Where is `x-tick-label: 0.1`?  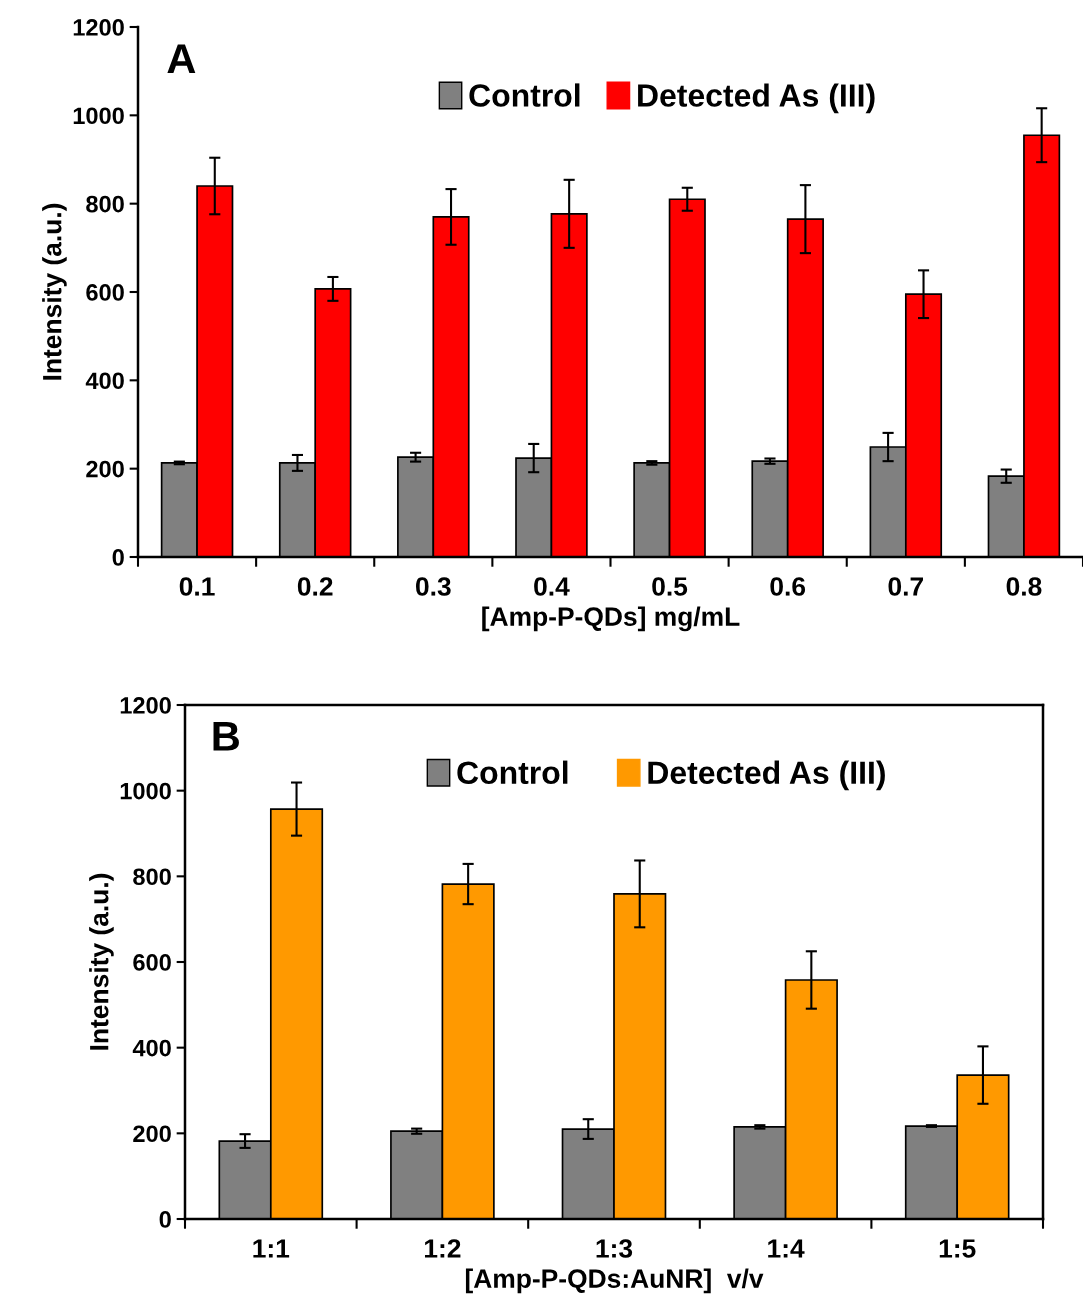
x-tick-label: 0.1 is located at coordinates (197, 586).